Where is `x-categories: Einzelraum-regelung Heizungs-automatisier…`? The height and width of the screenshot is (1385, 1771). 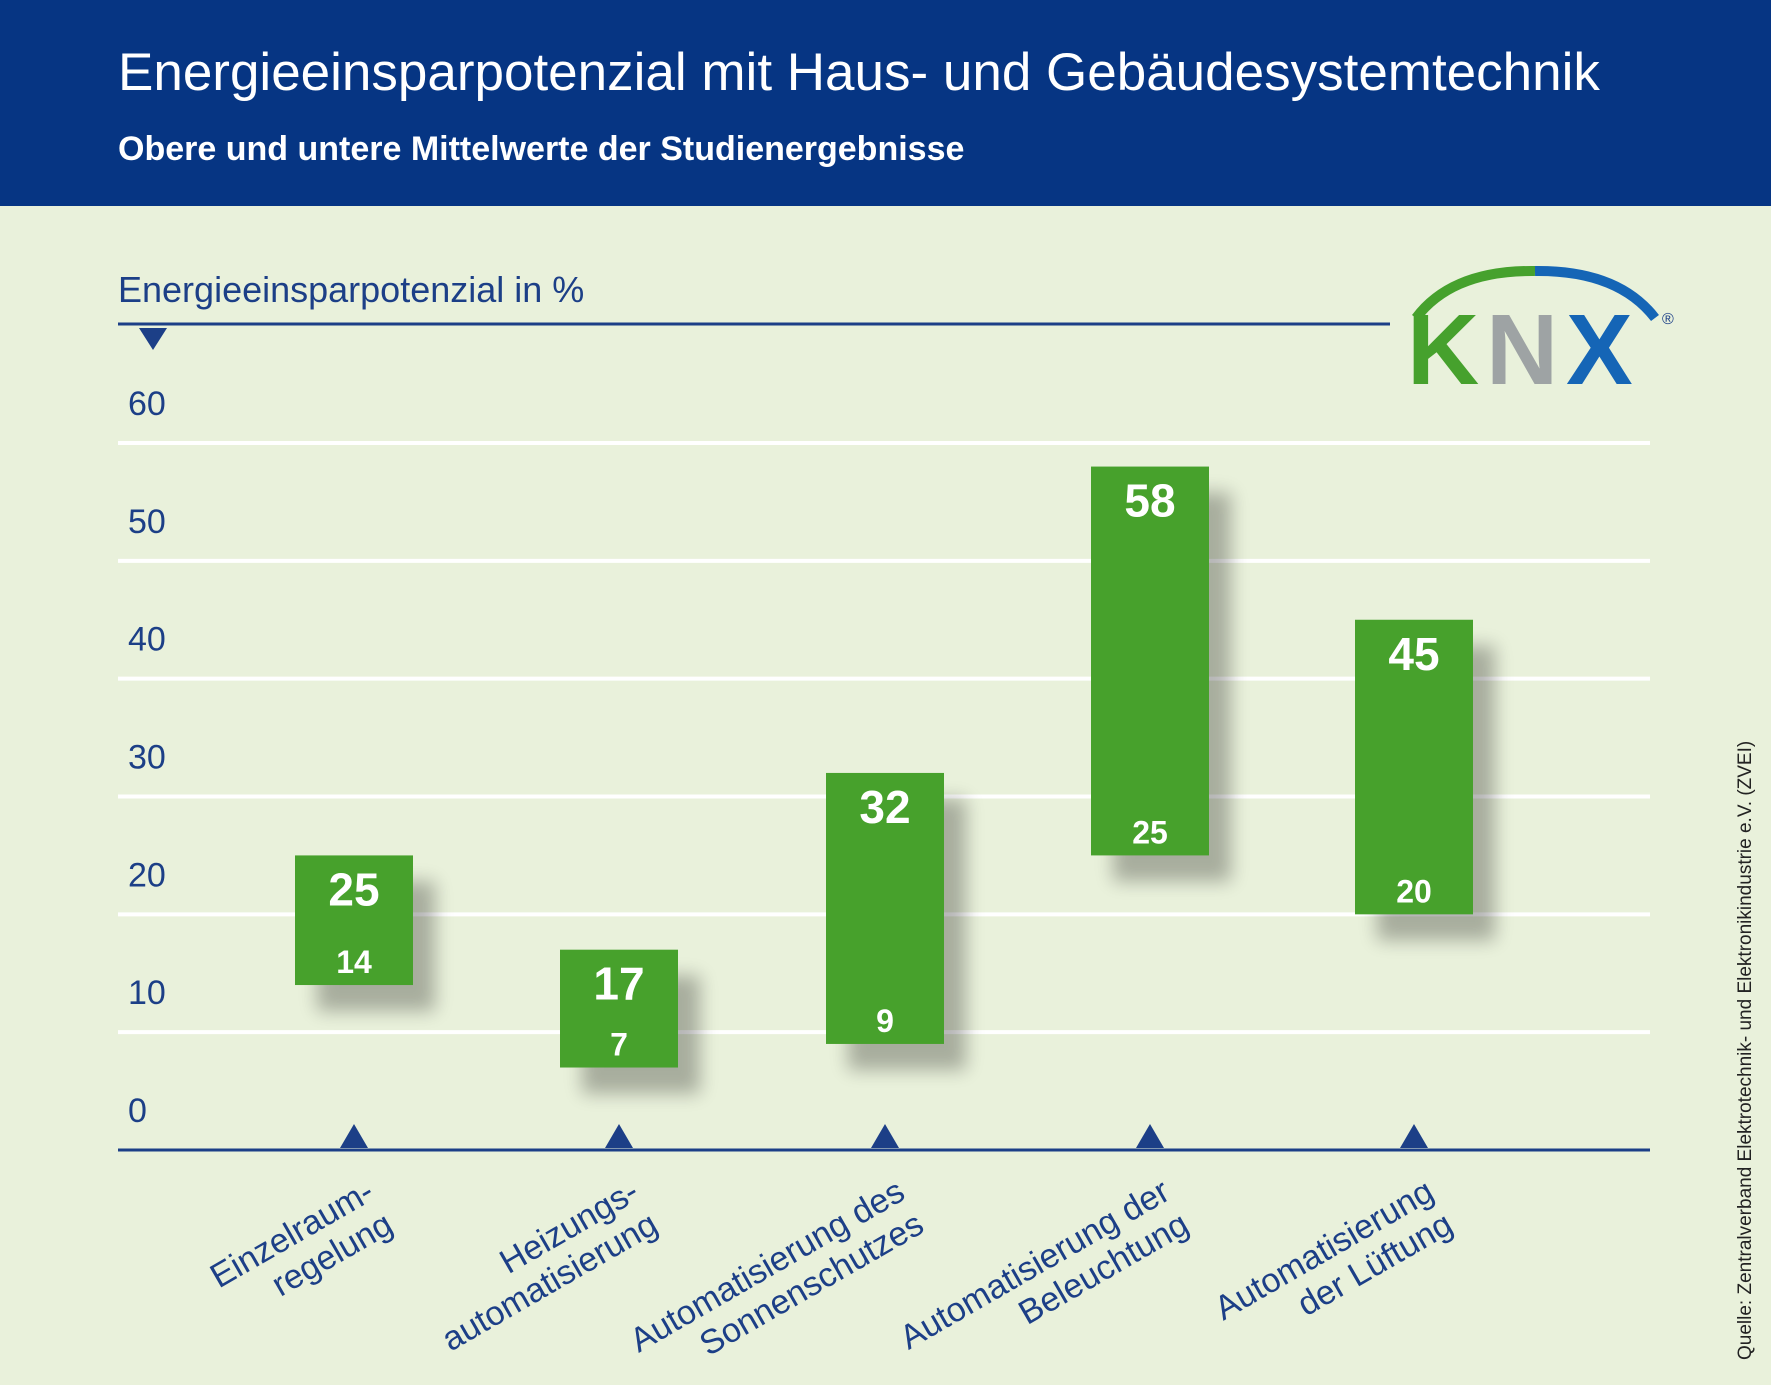 x-categories: Einzelraum-regelung Heizungs-automatisier… is located at coordinates (831, 1244).